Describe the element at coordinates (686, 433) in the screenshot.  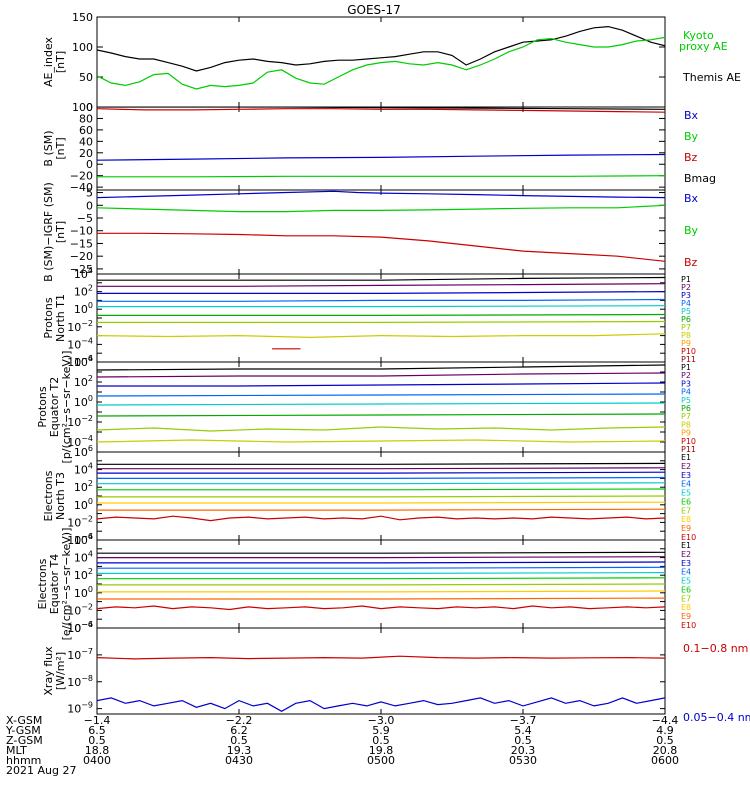
I see `legend-entry: P9` at that location.